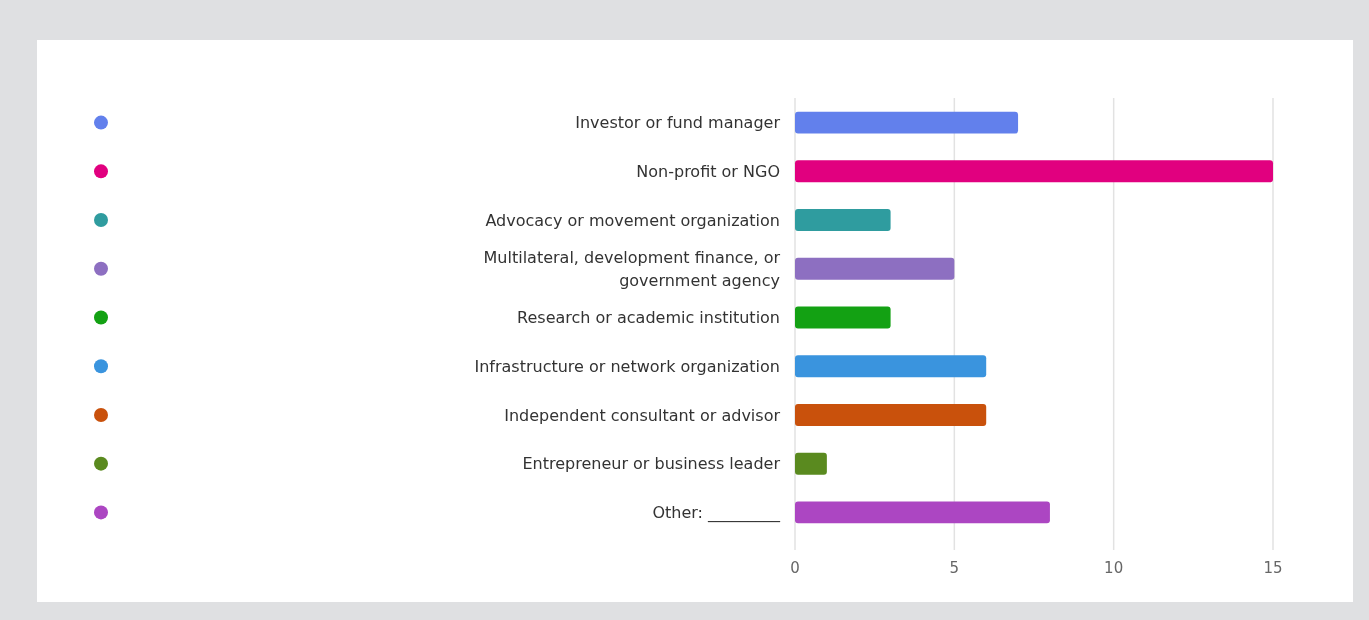  Describe the element at coordinates (795, 568) in the screenshot. I see `x-tick-label: 0` at that location.